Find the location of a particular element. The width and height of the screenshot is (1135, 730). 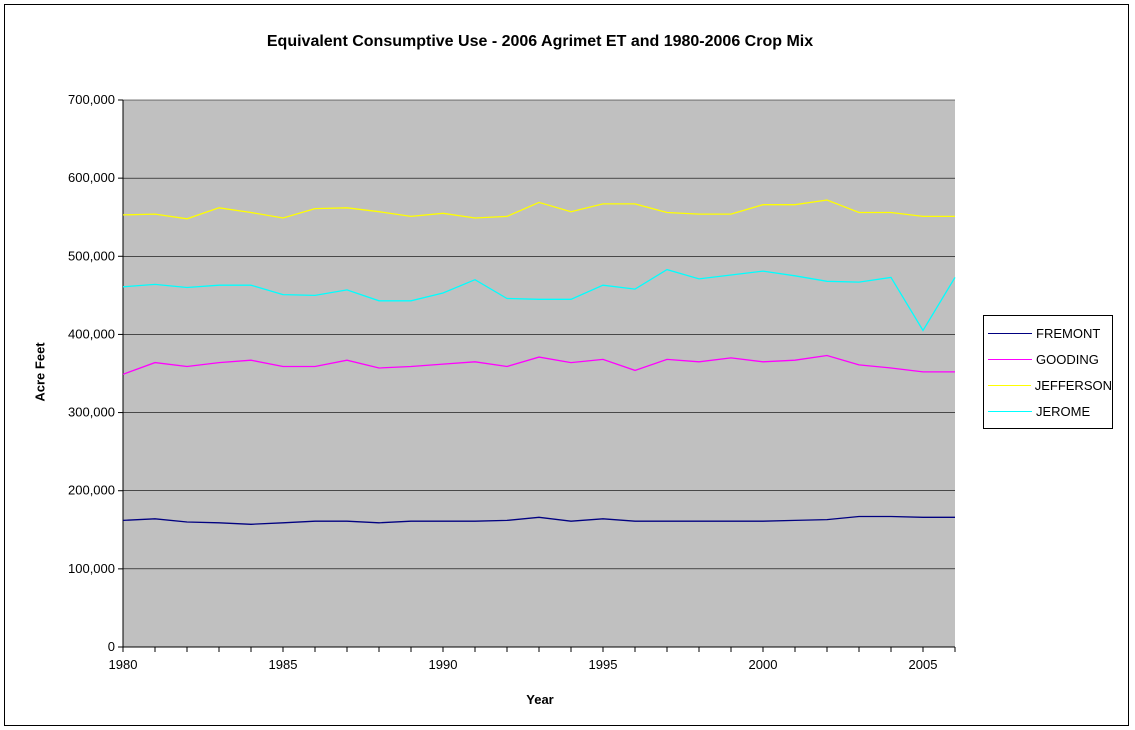

legend-label: JEROME is located at coordinates (1063, 411).